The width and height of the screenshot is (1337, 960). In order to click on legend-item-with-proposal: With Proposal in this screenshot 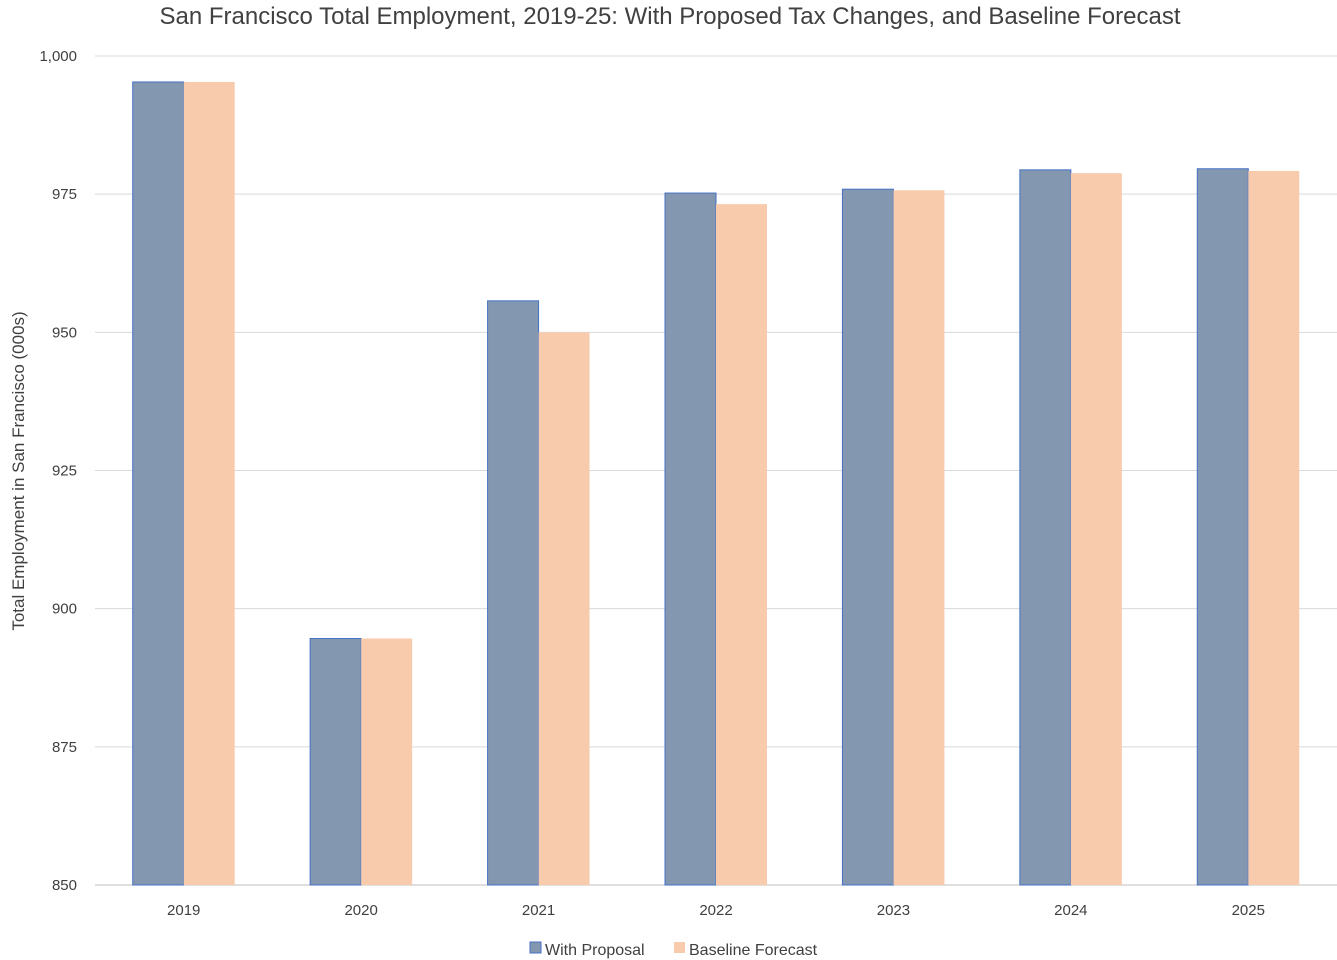, I will do `click(587, 950)`.